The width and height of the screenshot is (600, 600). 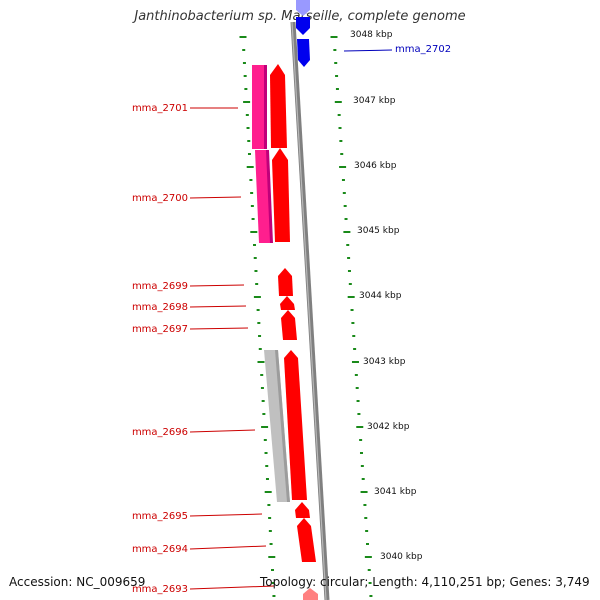 What do you see at coordinates (351, 316) in the screenshot?
I see `ticks-right` at bounding box center [351, 316].